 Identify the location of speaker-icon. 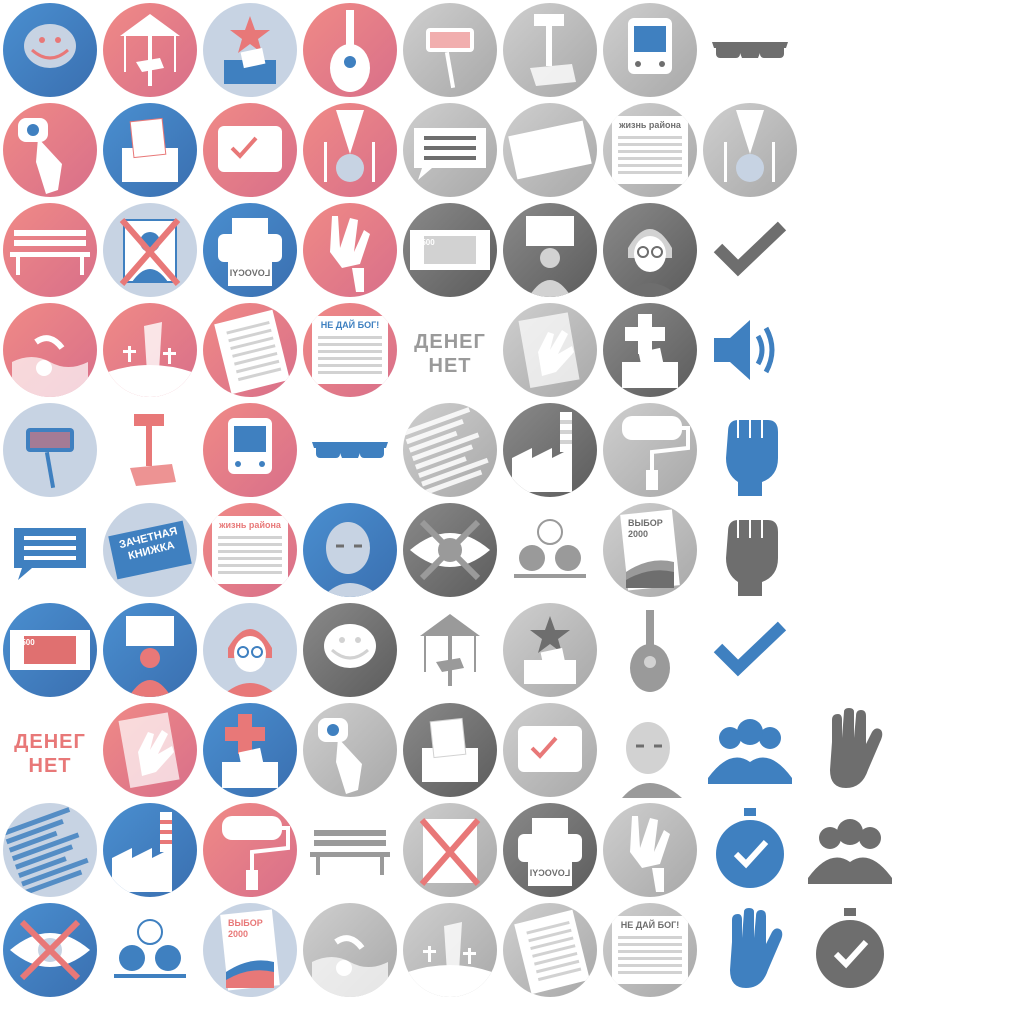
(750, 350).